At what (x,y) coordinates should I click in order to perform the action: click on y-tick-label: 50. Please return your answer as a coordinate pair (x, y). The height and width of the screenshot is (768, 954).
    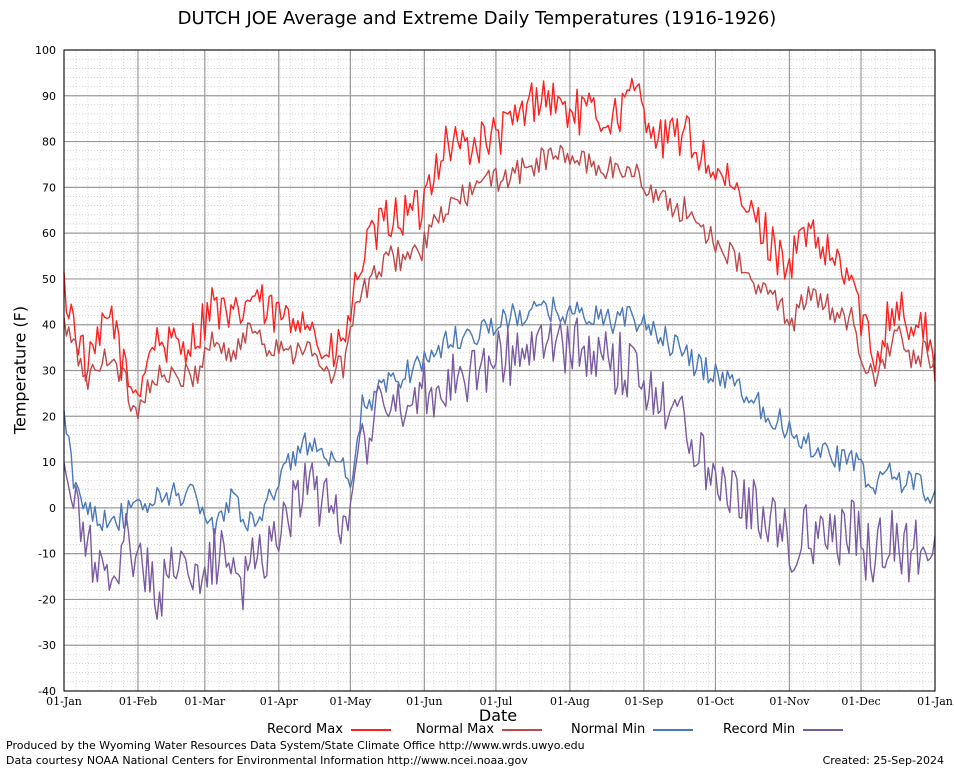
    Looking at the image, I should click on (49, 279).